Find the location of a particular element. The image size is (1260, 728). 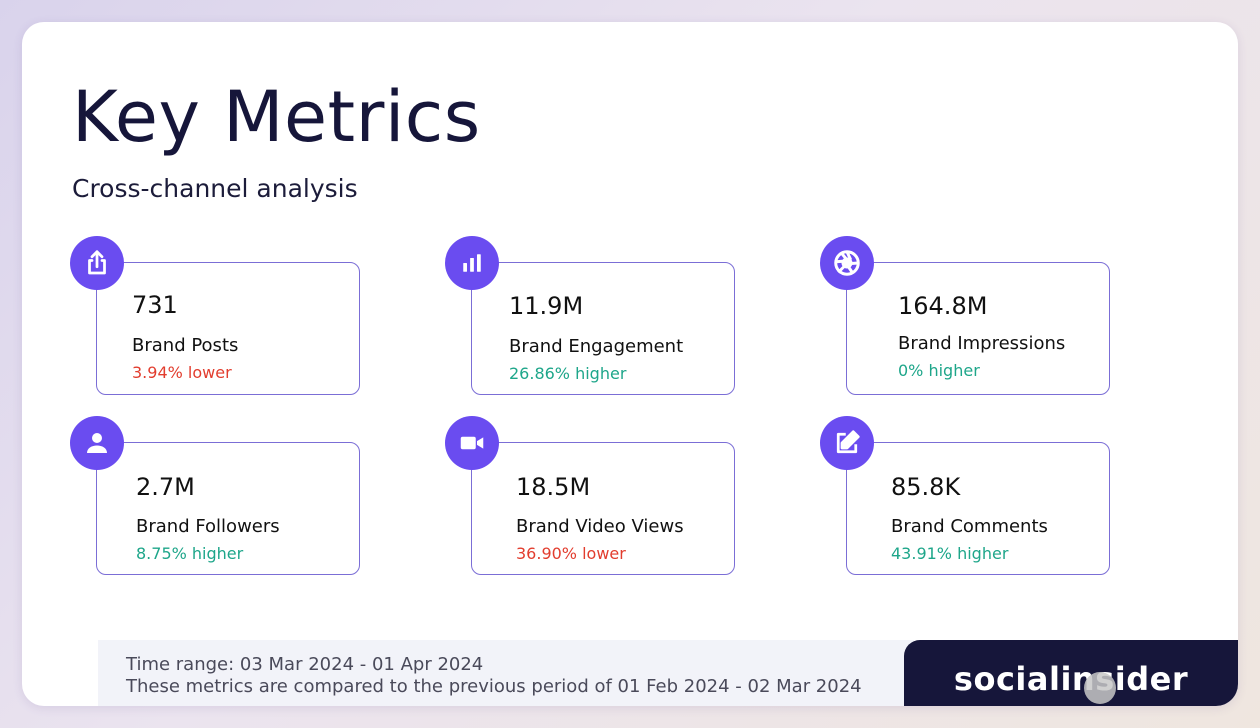

brand-logo: socialinsider is located at coordinates (1071, 679).